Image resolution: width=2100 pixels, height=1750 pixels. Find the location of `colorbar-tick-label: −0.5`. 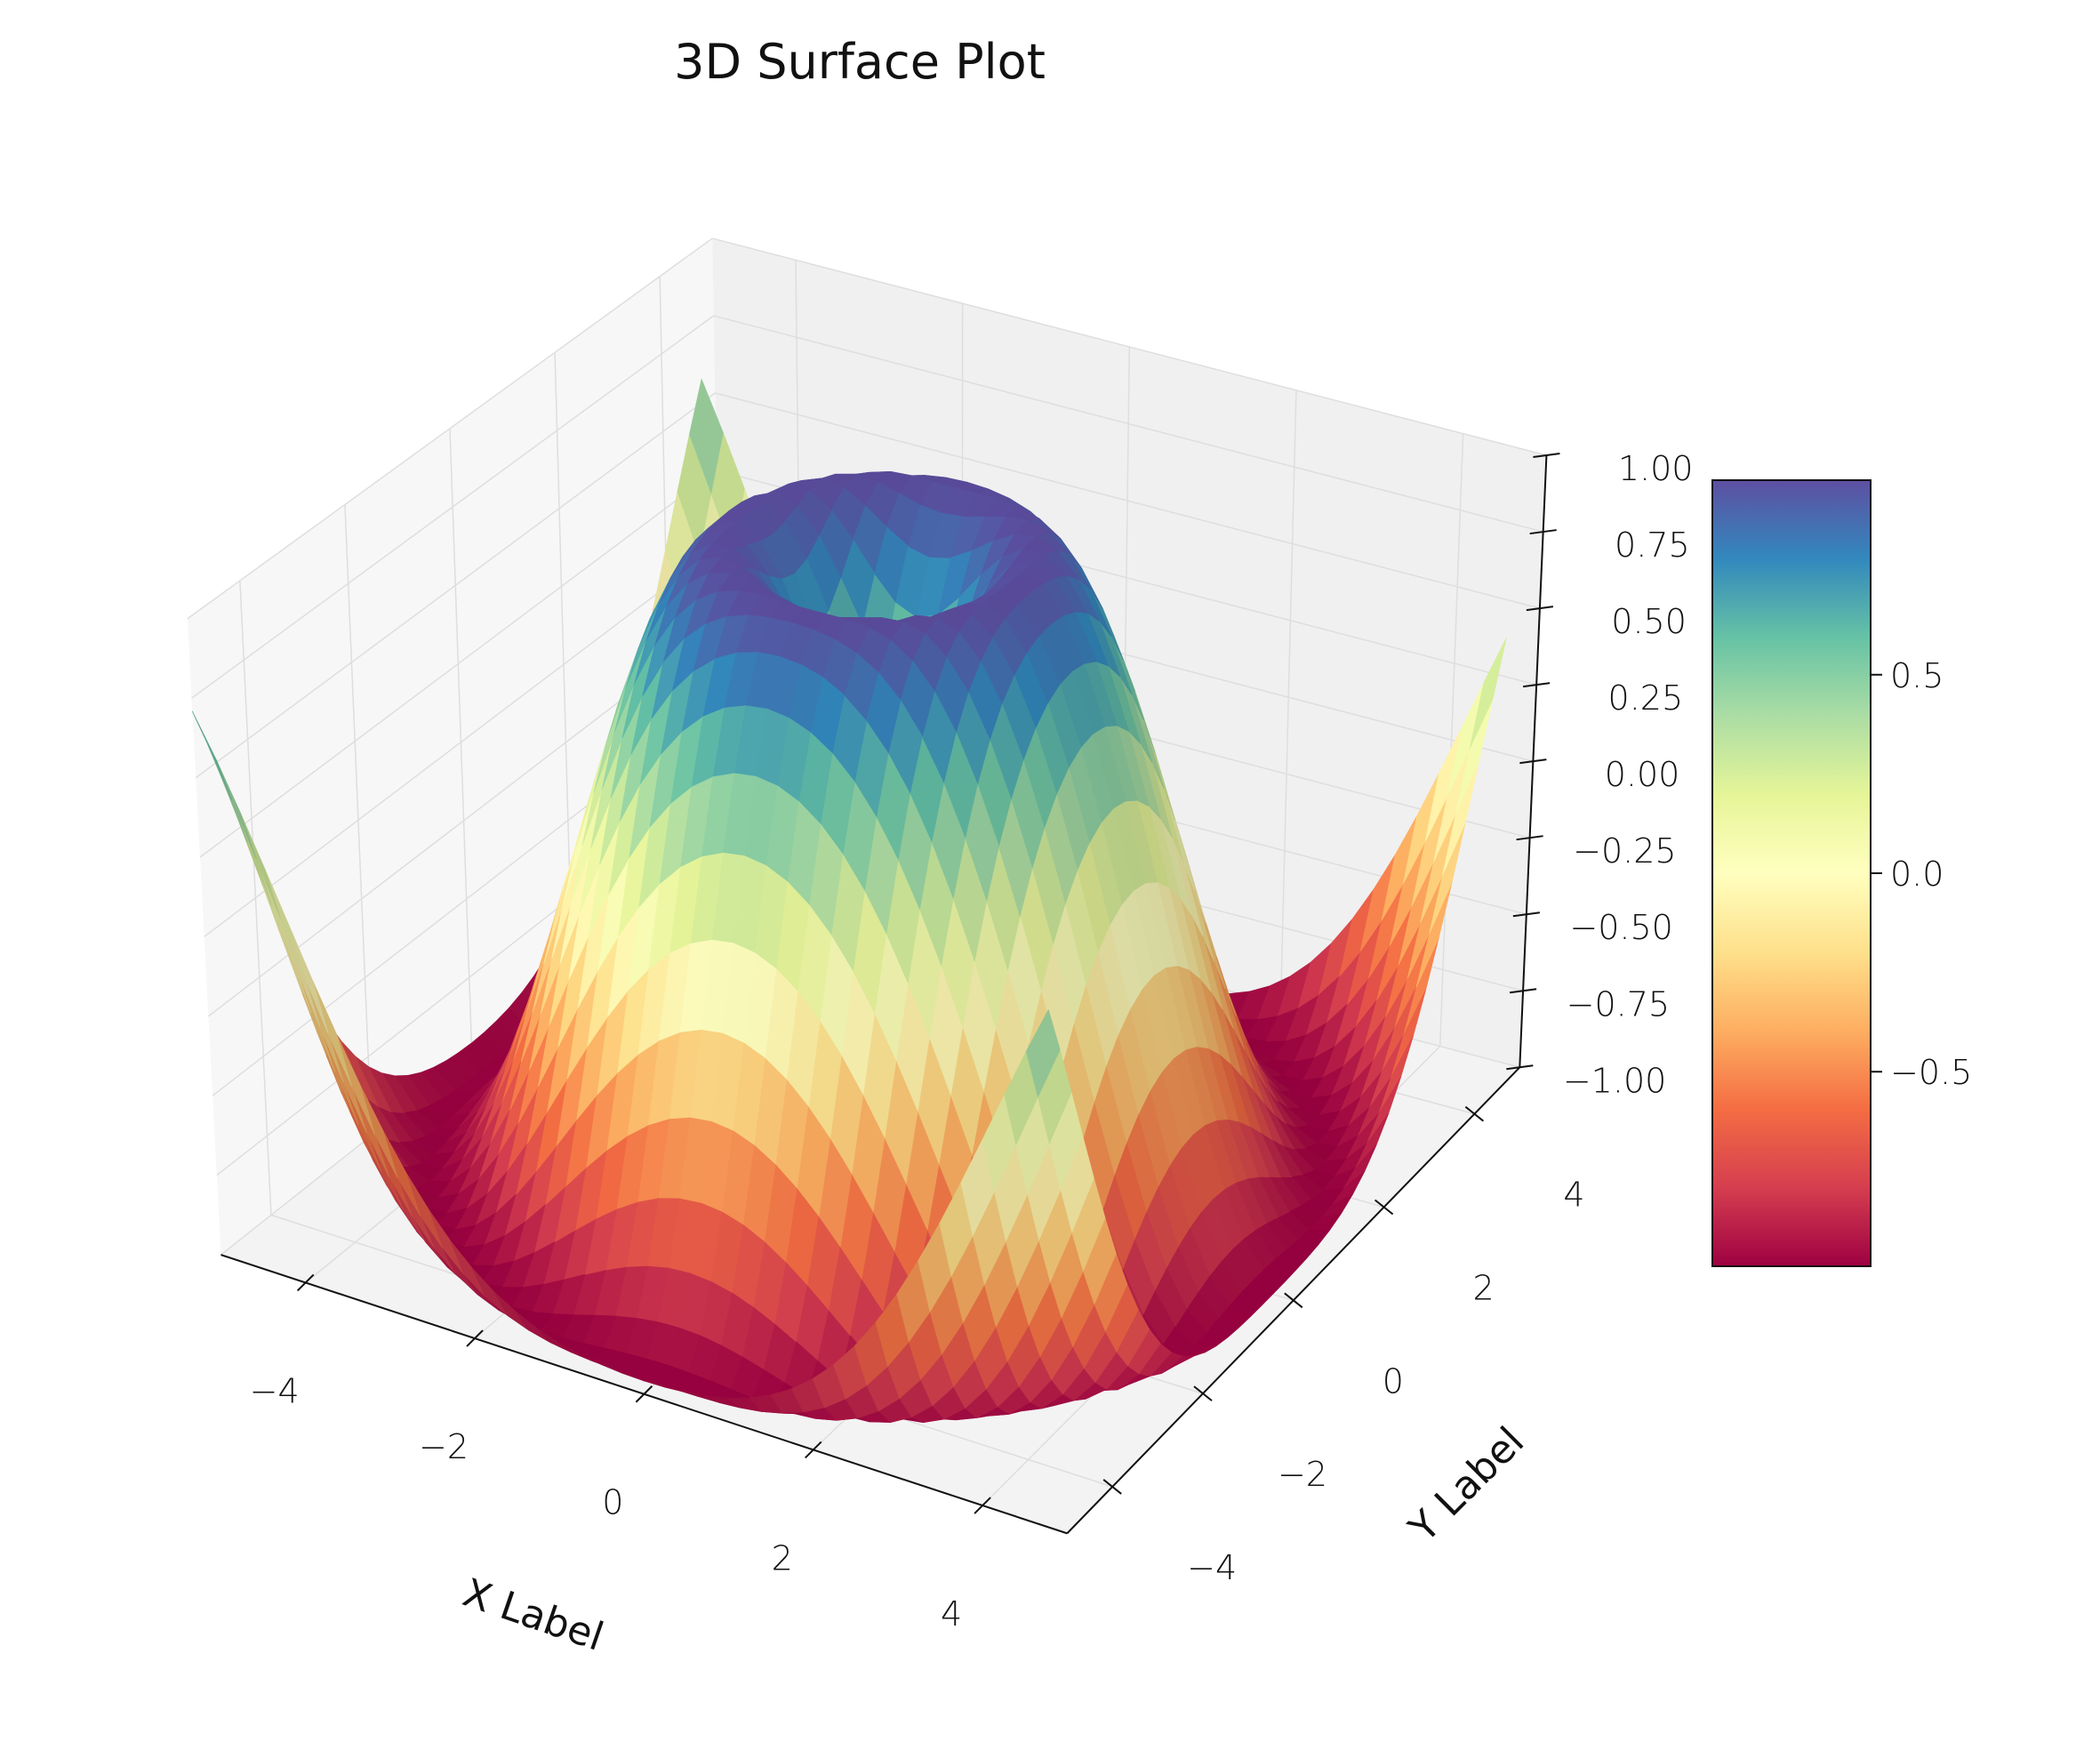

colorbar-tick-label: −0.5 is located at coordinates (1931, 1072).